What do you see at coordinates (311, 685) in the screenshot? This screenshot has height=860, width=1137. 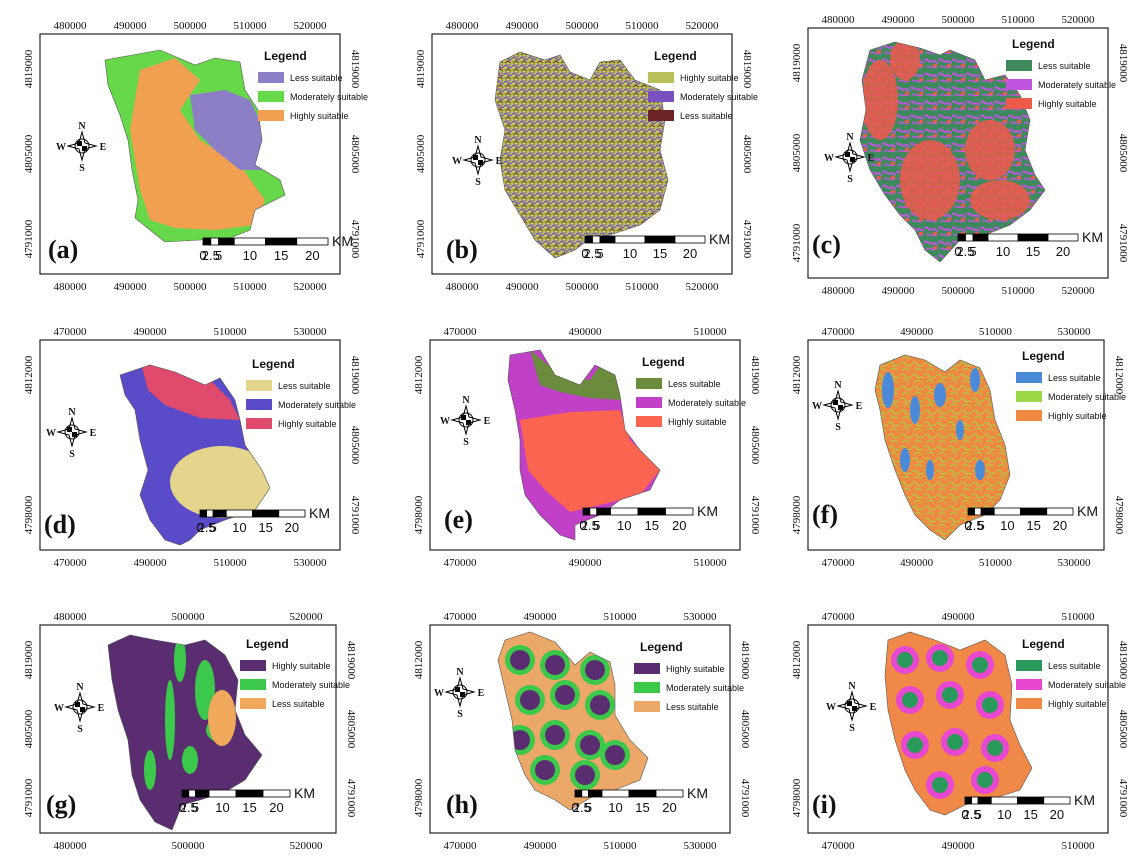 I see `legend-item-label: Moderately suitable` at bounding box center [311, 685].